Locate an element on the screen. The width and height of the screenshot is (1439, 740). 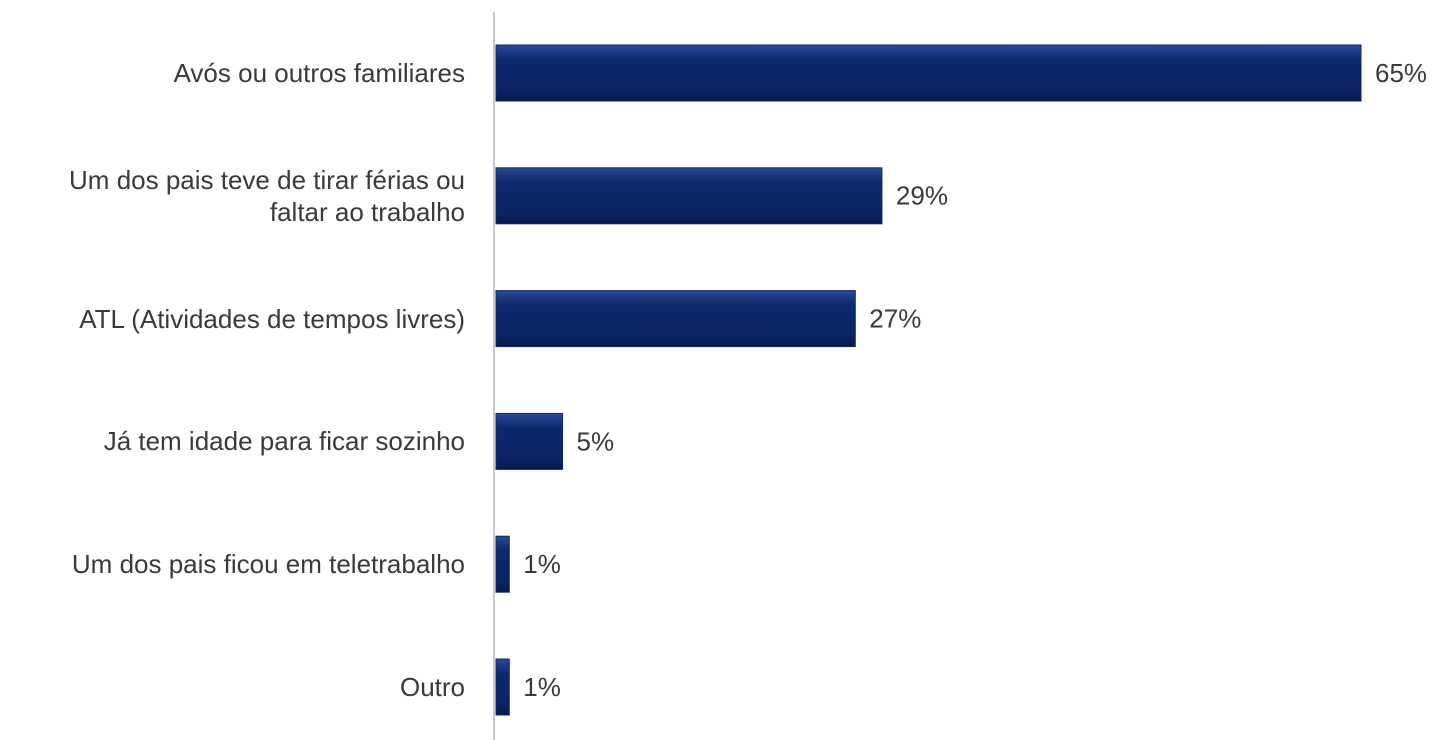
category-label: Um dos pais ficou em teletrabalho is located at coordinates (268, 564).